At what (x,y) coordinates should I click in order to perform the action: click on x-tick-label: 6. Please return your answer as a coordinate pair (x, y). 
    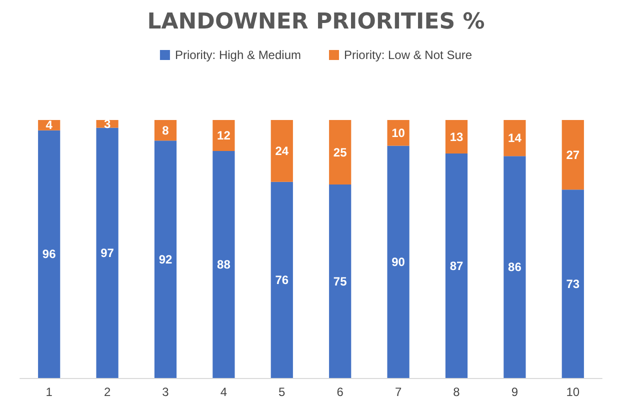
    Looking at the image, I should click on (340, 392).